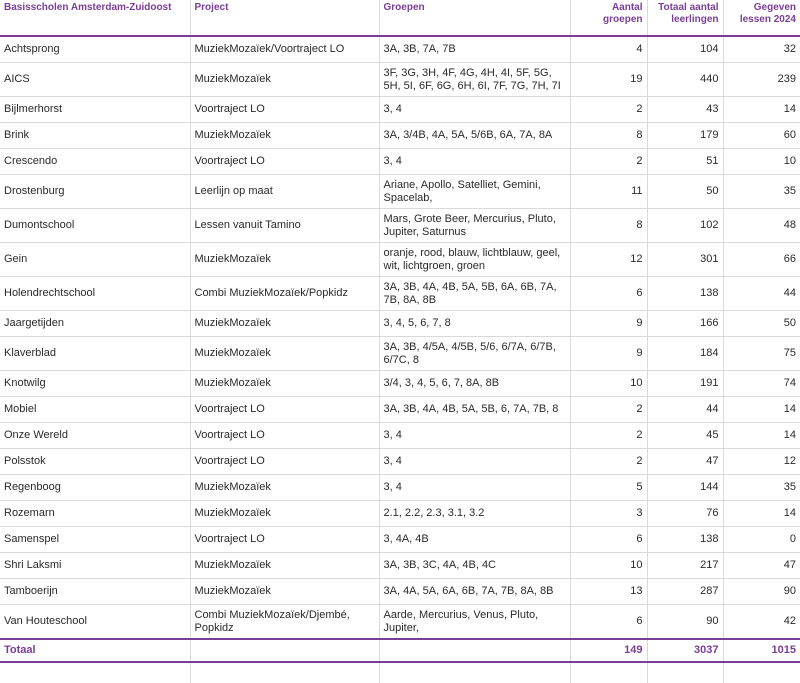  I want to click on cell-aantal-groepen: 8, so click(608, 135).